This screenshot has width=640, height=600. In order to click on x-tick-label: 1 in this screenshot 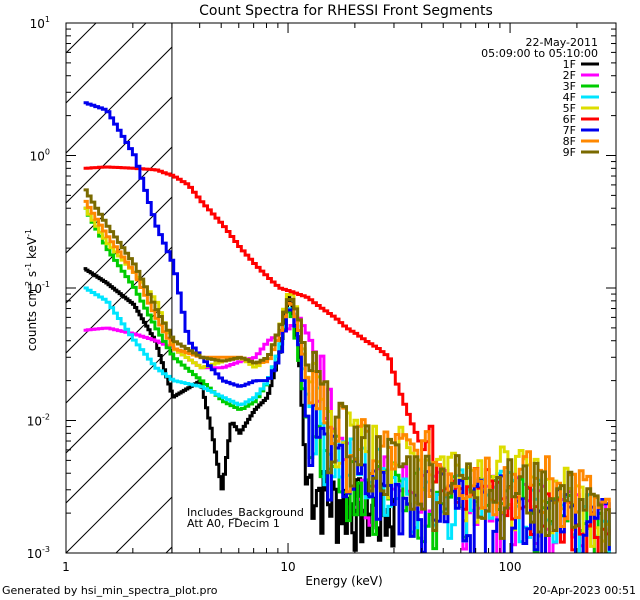, I will do `click(66, 567)`.